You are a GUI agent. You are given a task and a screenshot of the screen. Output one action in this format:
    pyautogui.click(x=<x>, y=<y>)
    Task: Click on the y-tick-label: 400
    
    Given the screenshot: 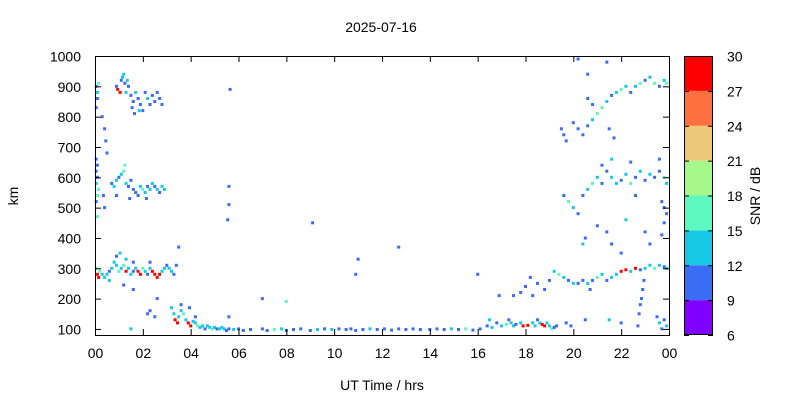 What is the action you would take?
    pyautogui.click(x=70, y=238)
    